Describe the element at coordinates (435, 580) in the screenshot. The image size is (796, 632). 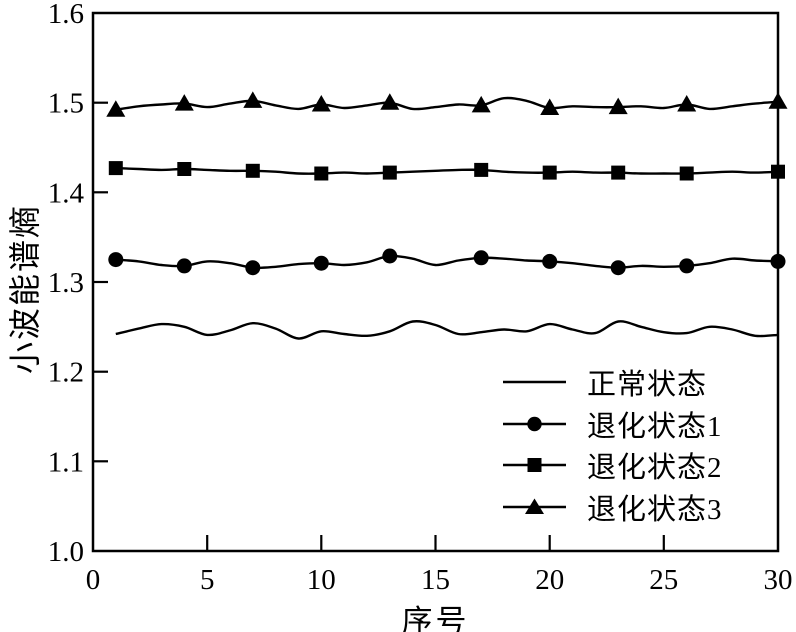
I see `x-tick-label: 15` at that location.